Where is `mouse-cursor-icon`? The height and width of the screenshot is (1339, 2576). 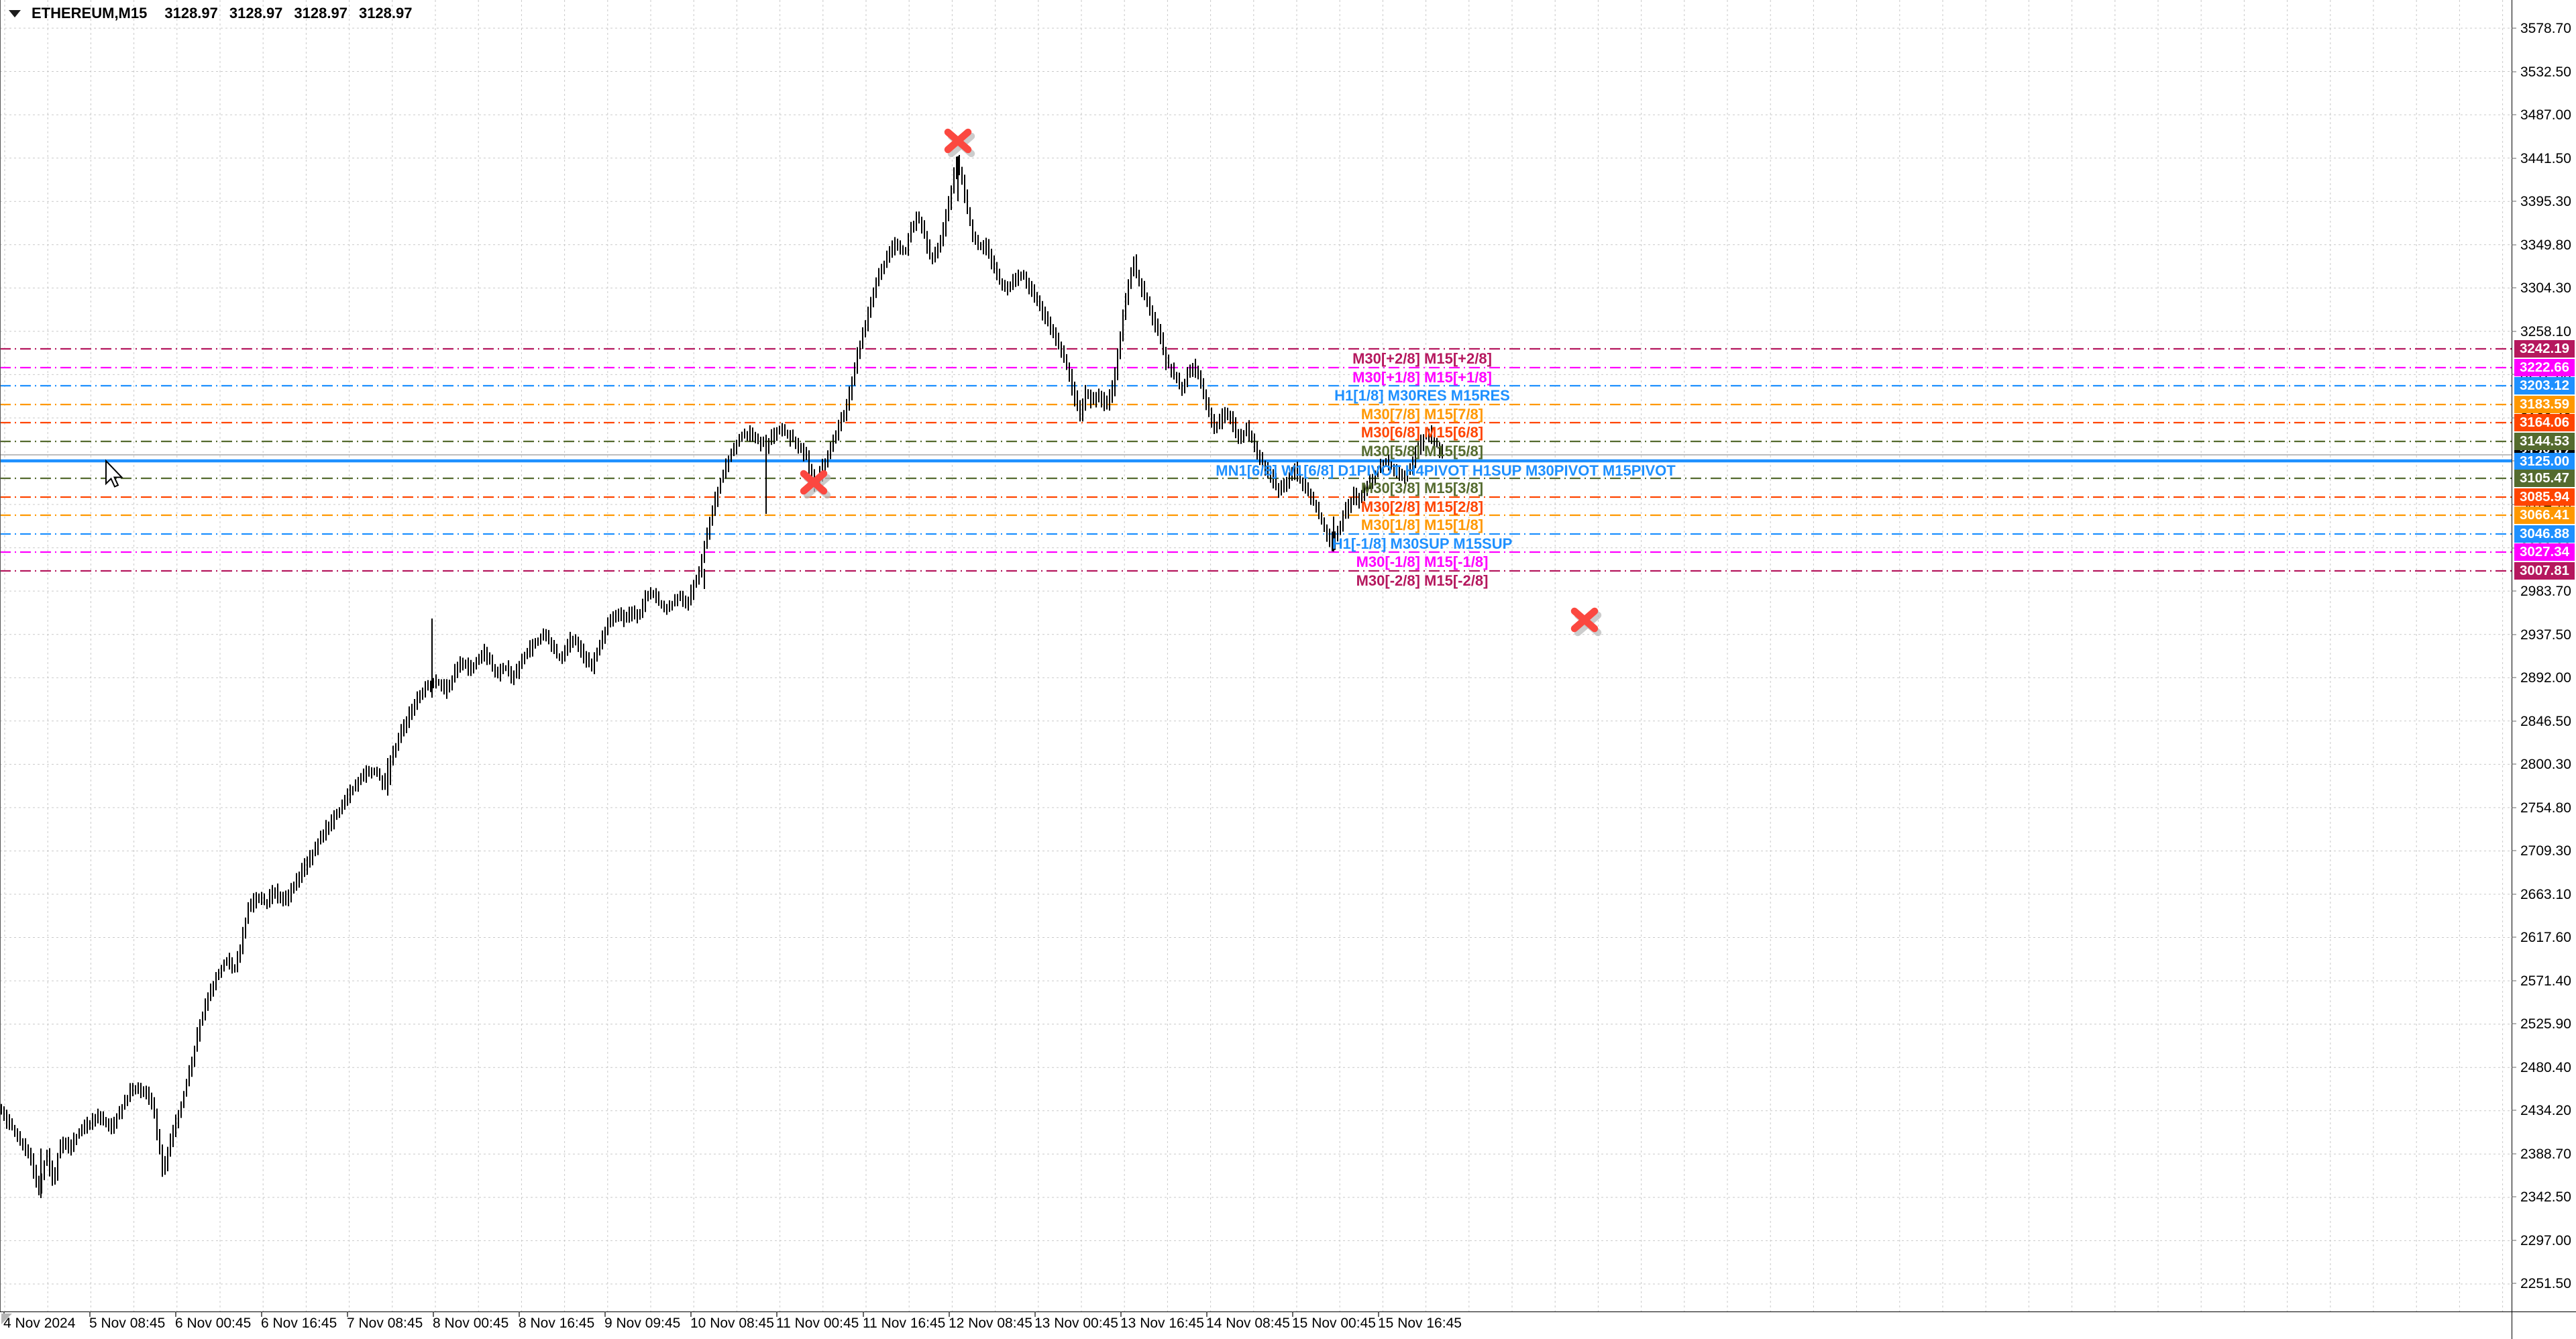 mouse-cursor-icon is located at coordinates (114, 473).